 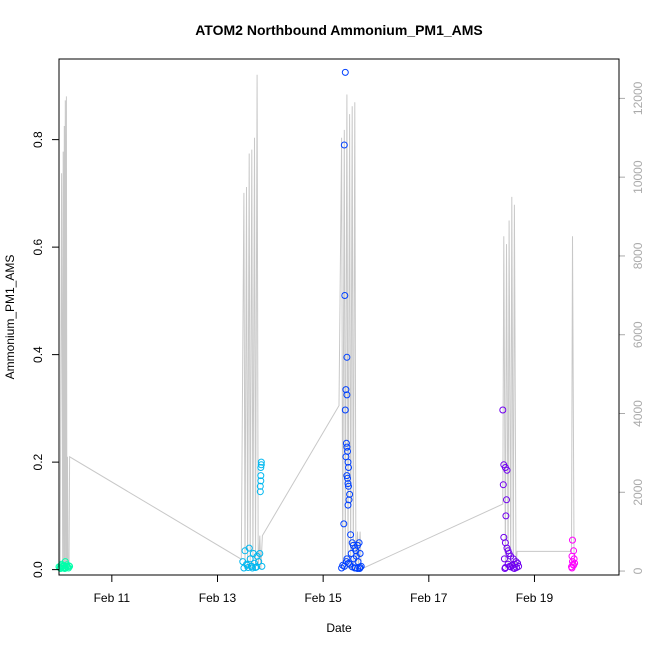 I want to click on x-tick-label: Feb 13, so click(x=218, y=598).